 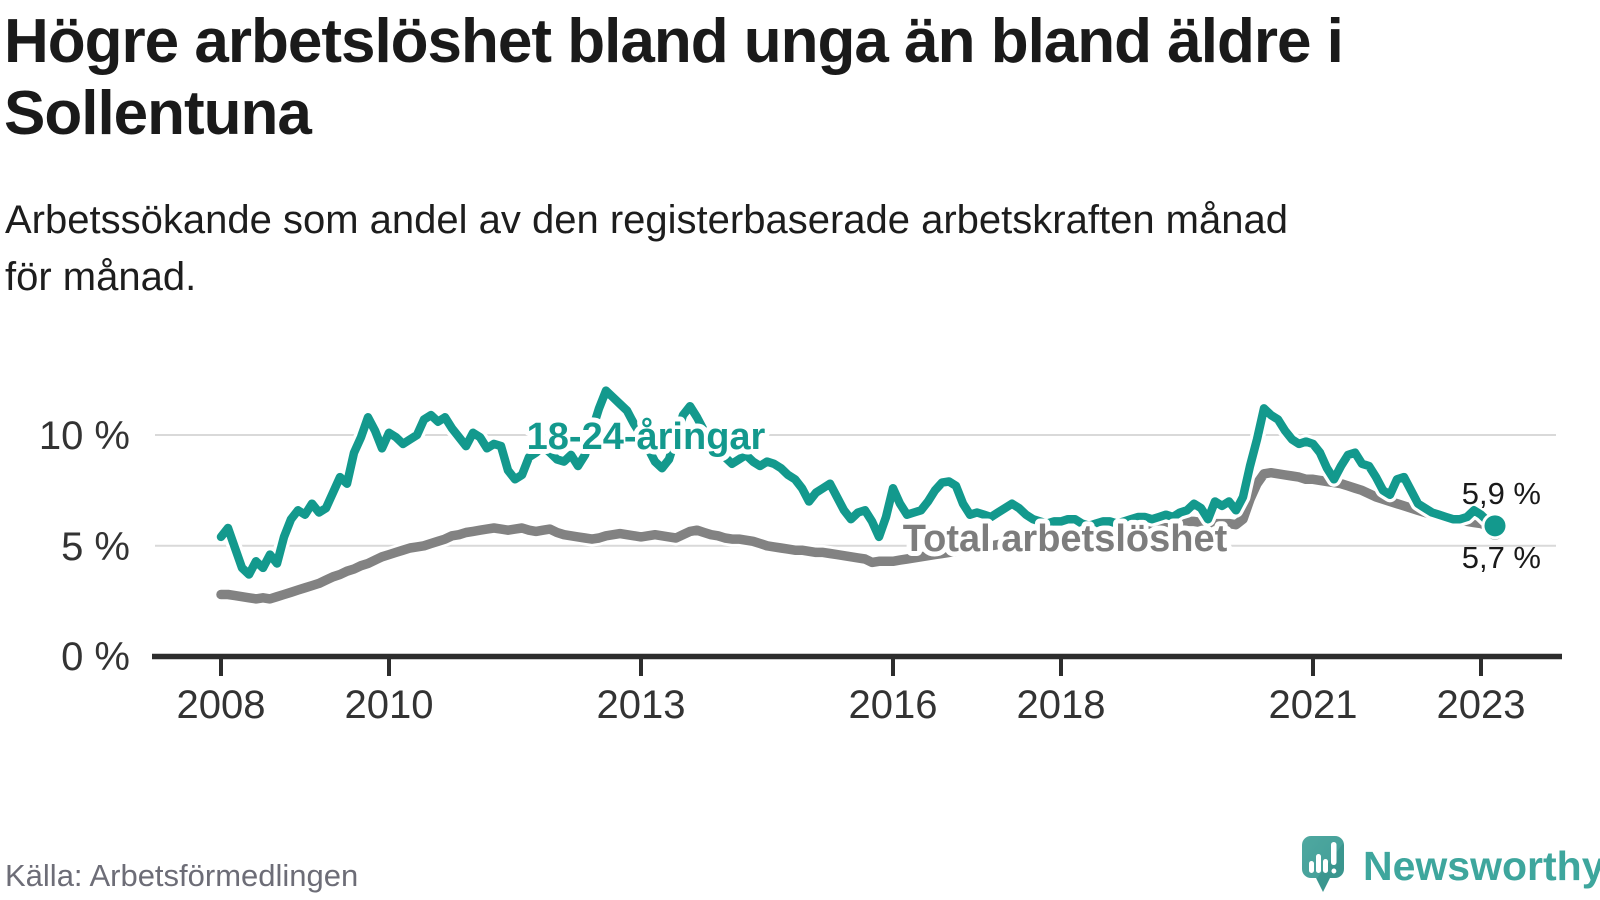 I want to click on series-label-youth: 18-24-åringar, so click(x=646, y=437).